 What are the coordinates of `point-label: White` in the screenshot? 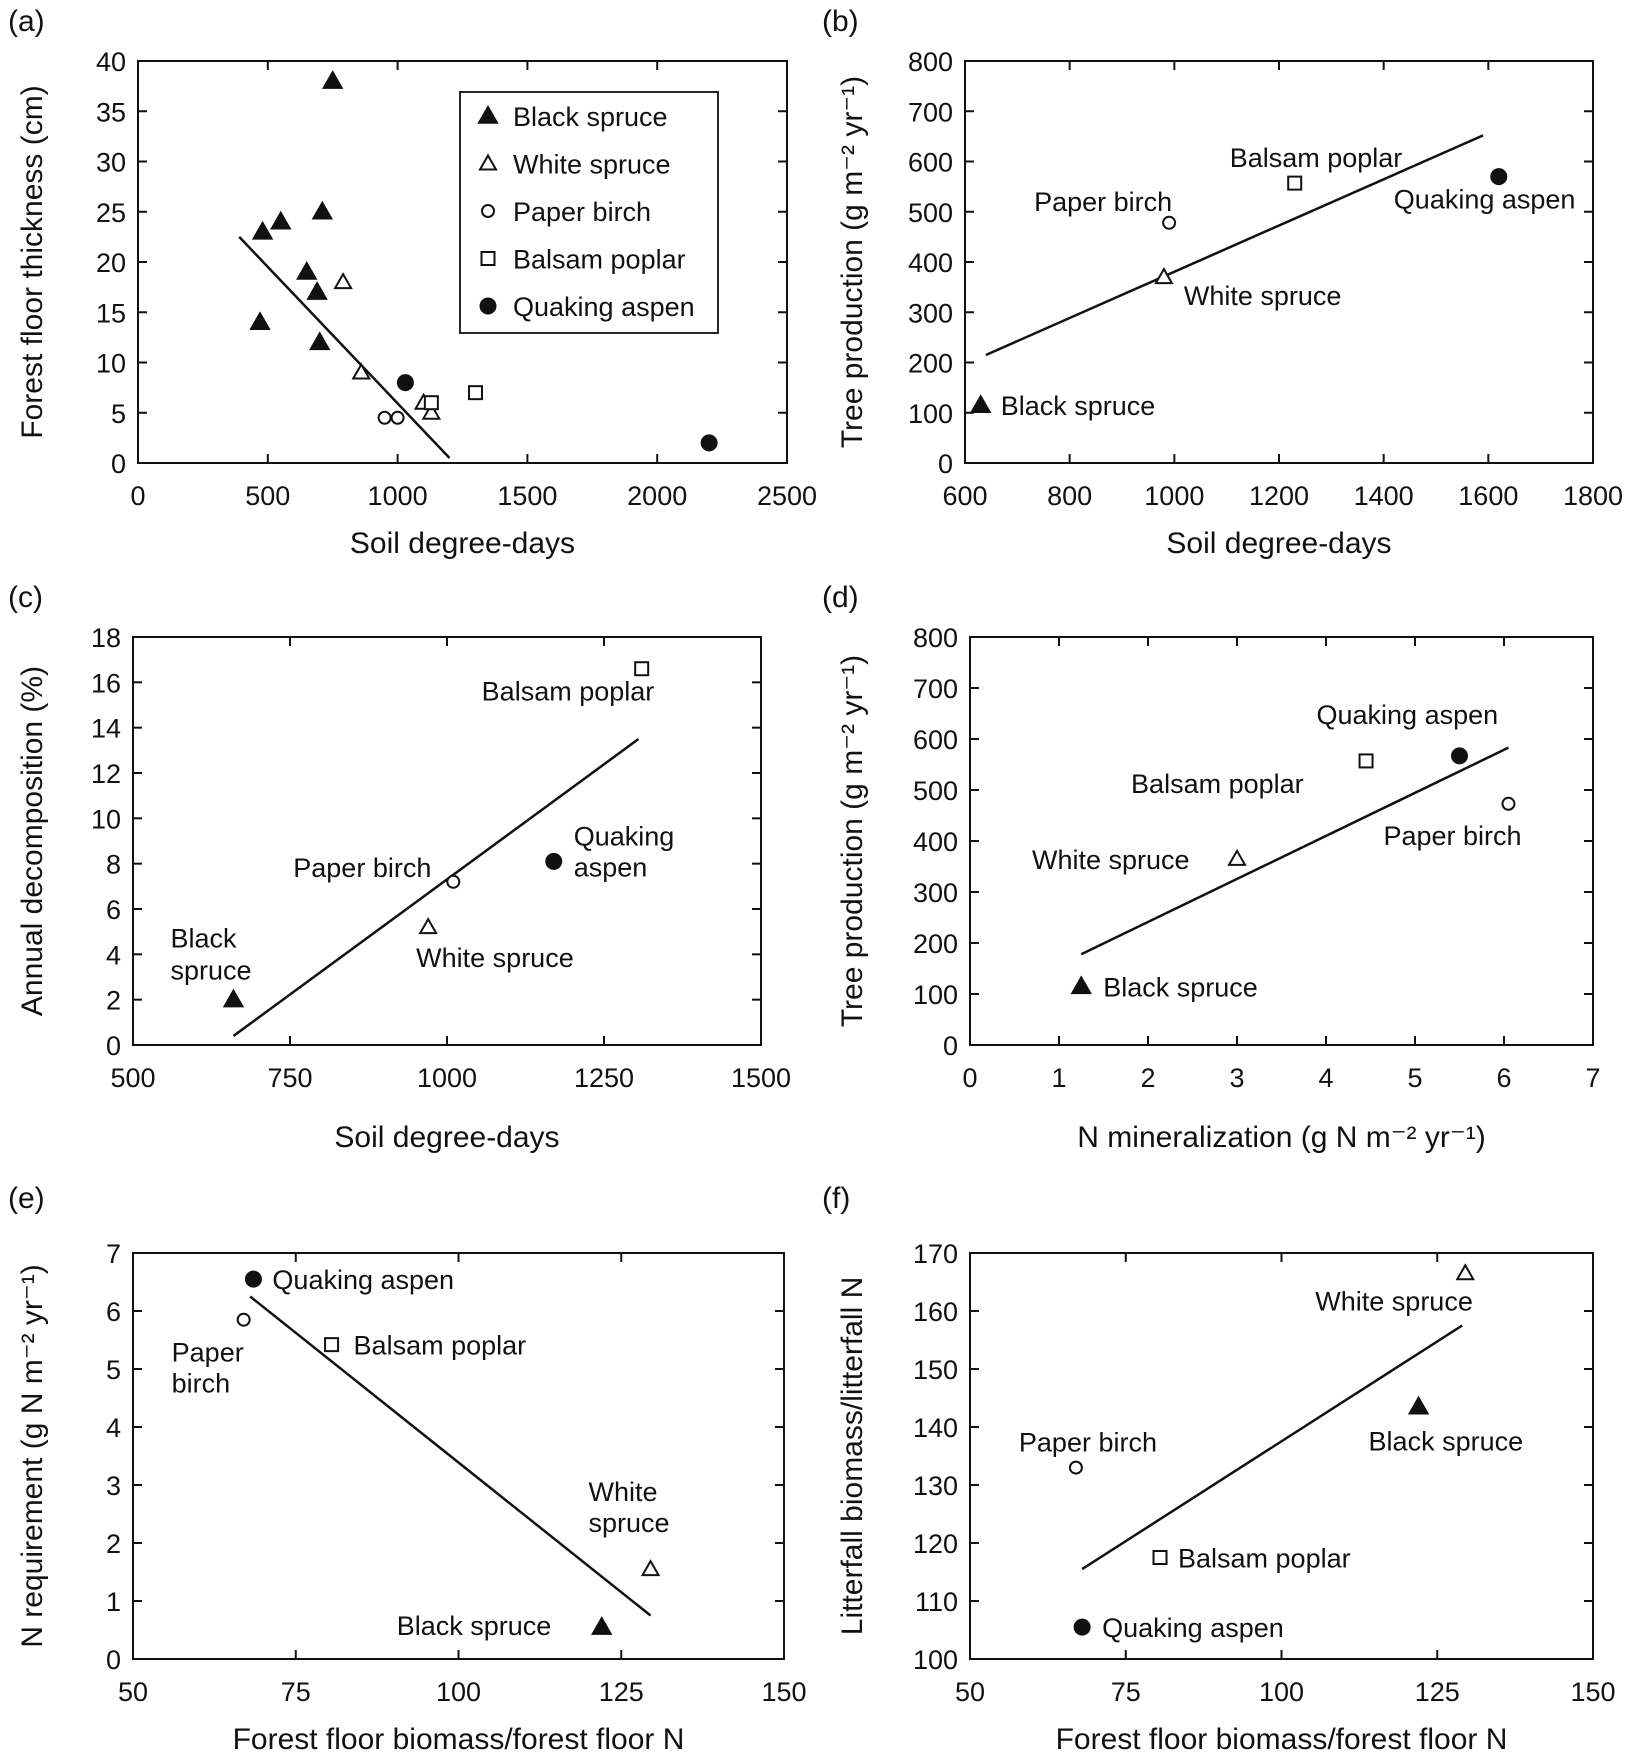 It's located at (623, 1492).